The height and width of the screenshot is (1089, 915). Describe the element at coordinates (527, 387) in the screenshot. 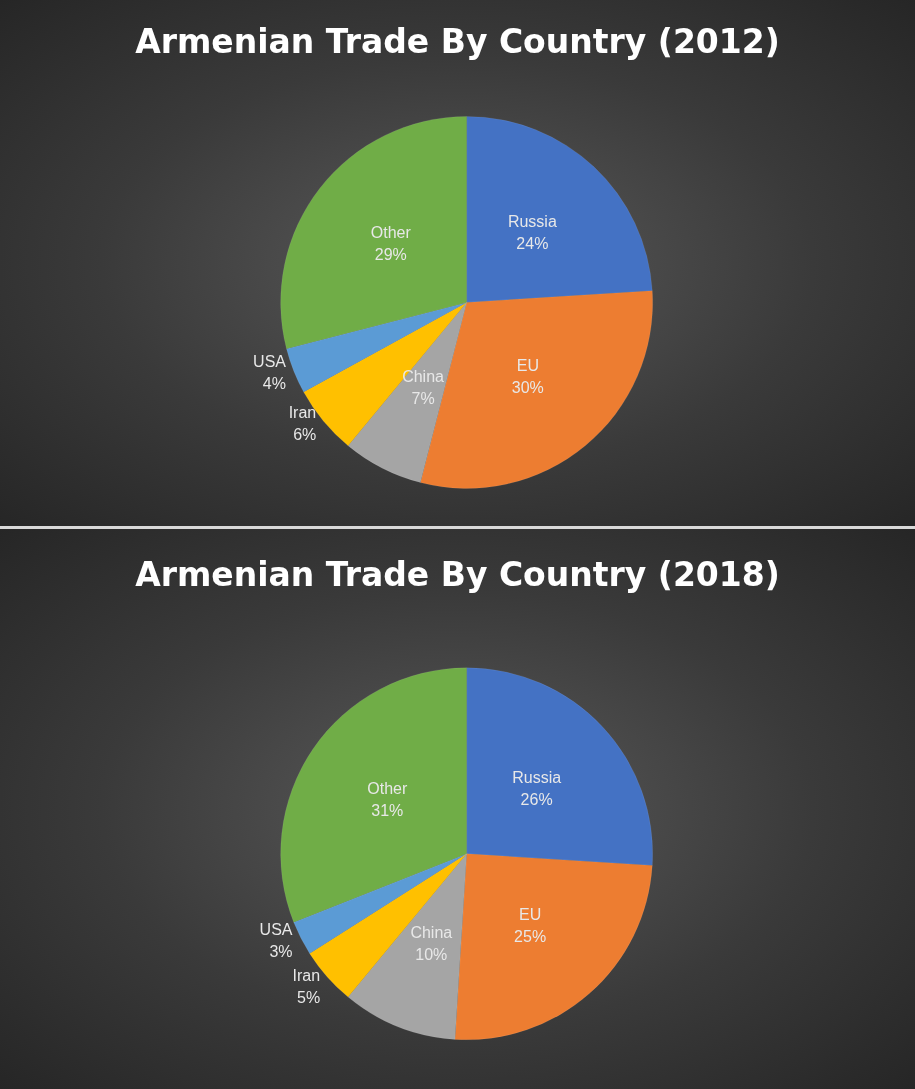

I see `data-label: 30%` at that location.